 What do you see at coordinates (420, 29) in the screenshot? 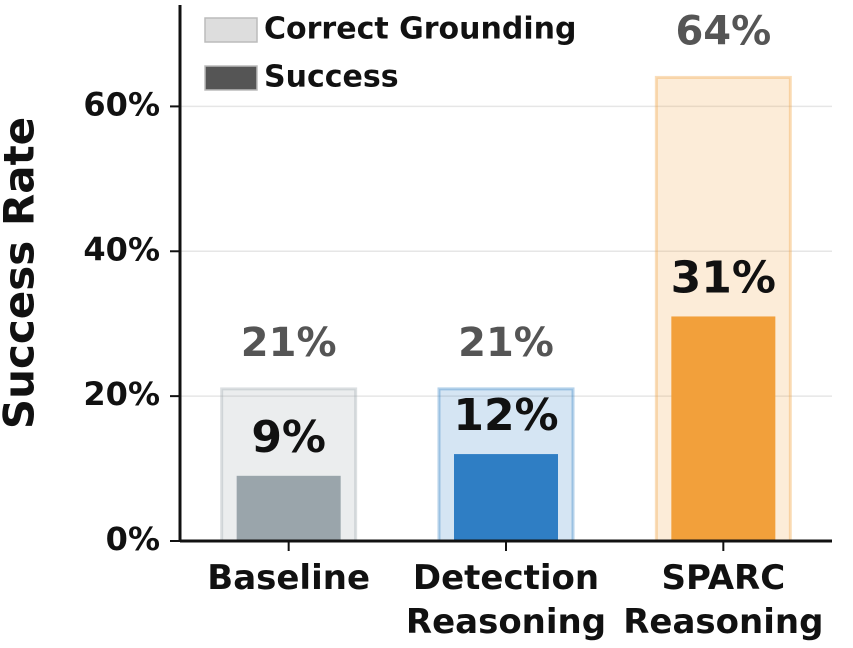
I see `legend-label: Correct Grounding` at bounding box center [420, 29].